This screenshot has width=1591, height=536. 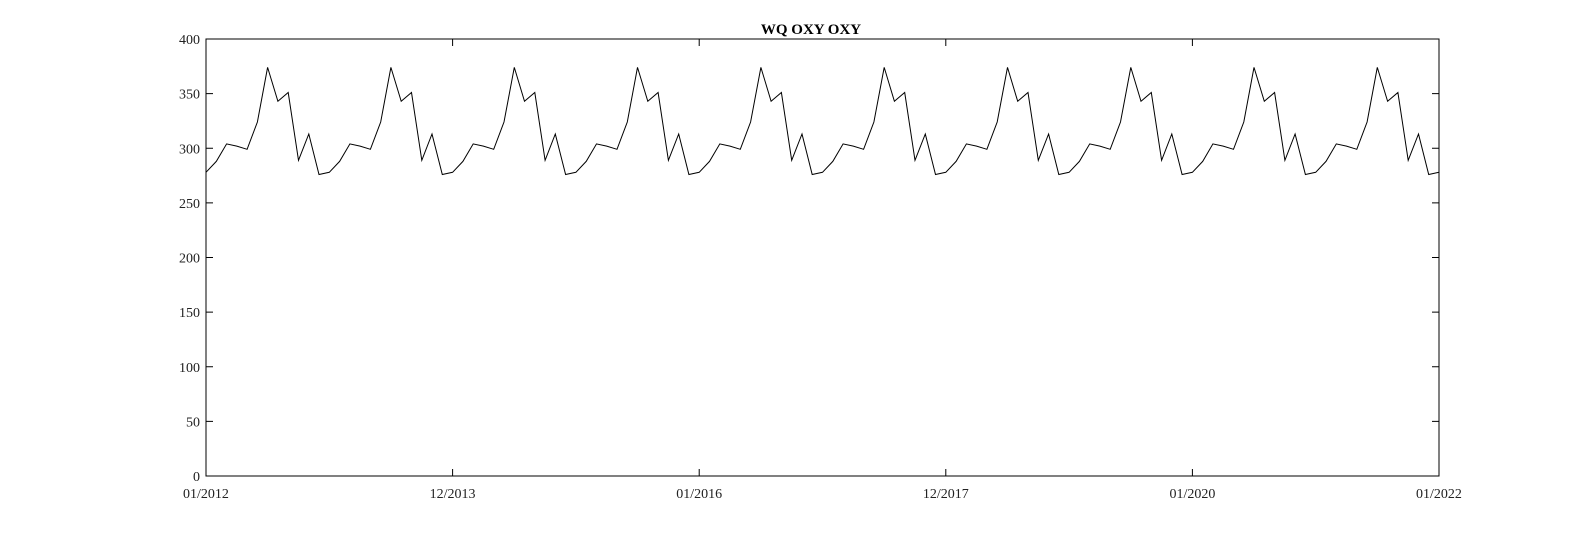 What do you see at coordinates (206, 494) in the screenshot?
I see `x-tick-label: 01/2012` at bounding box center [206, 494].